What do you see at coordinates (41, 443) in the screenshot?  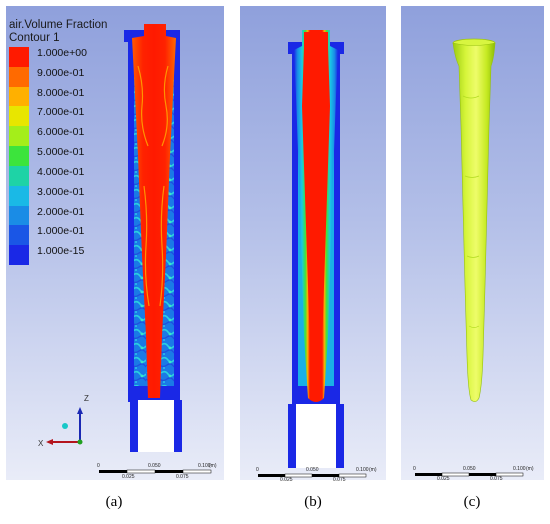 I see `triad-x-label: X` at bounding box center [41, 443].